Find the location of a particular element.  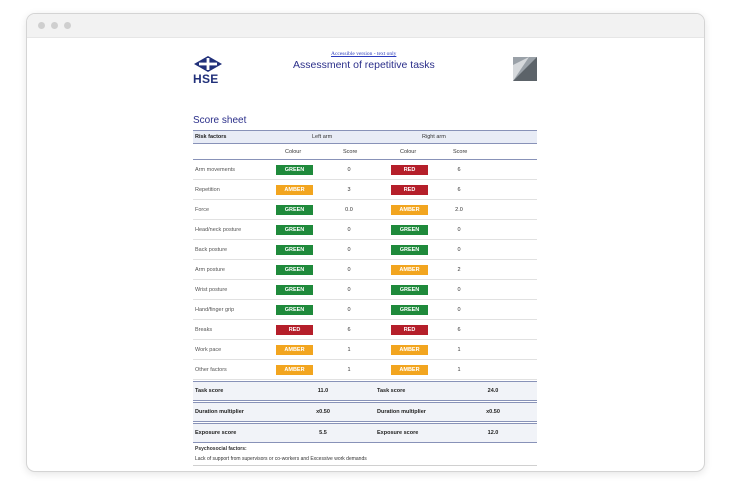

table-row: Repetition AMBER 3 RED 6 is located at coordinates (365, 190).